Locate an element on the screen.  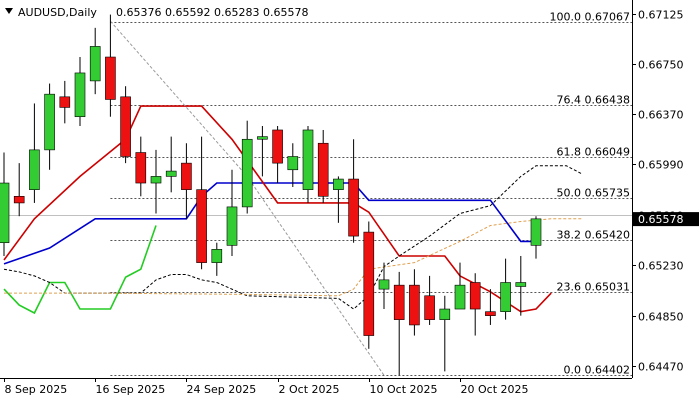
fib-level-label: 50.0 0.65735 is located at coordinates (593, 193).